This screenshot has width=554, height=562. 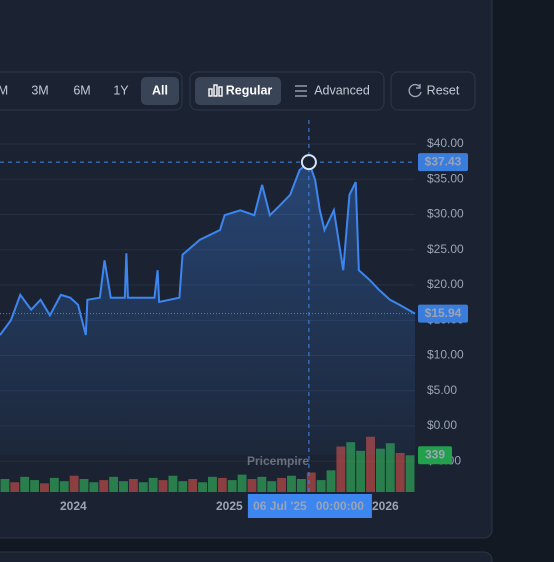 I want to click on sliders-icon, so click(x=301, y=91).